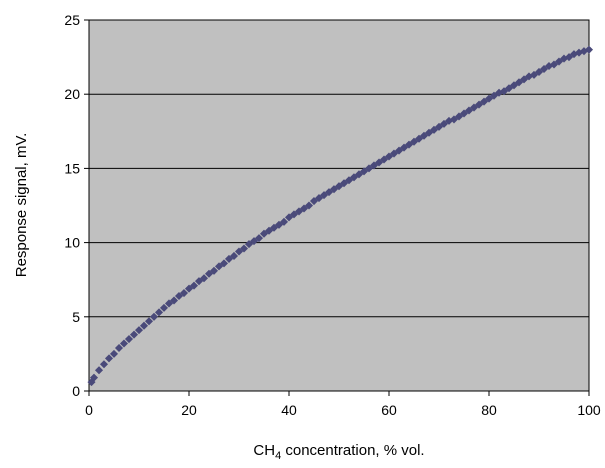  Describe the element at coordinates (72, 94) in the screenshot. I see `y-tick-label-20: 20` at that location.